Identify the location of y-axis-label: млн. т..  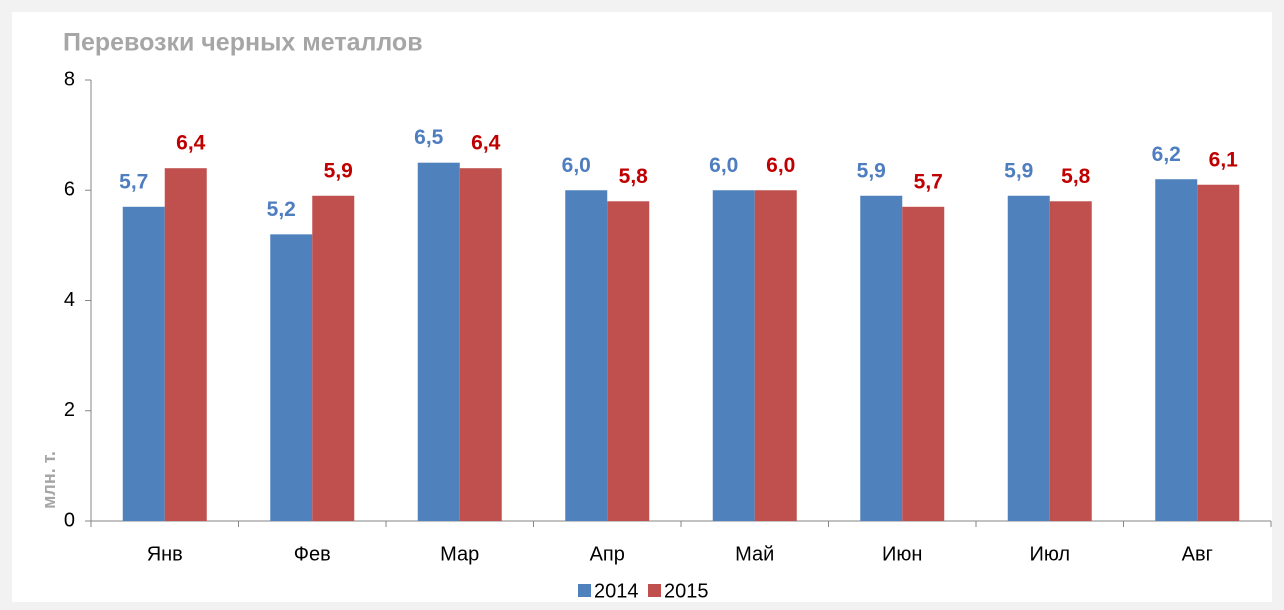
(49, 480).